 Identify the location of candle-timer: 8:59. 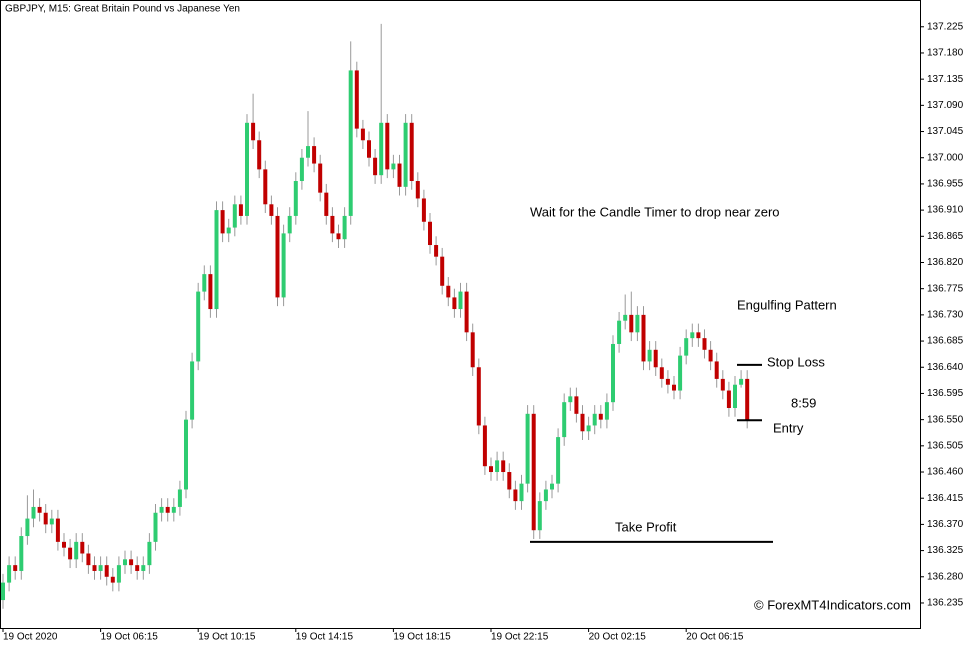
(803, 402).